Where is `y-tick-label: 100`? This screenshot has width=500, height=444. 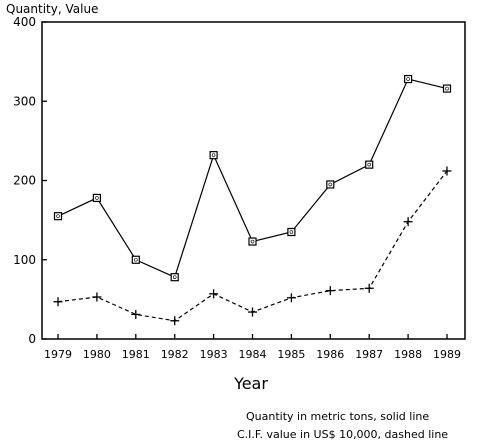 y-tick-label: 100 is located at coordinates (24, 260).